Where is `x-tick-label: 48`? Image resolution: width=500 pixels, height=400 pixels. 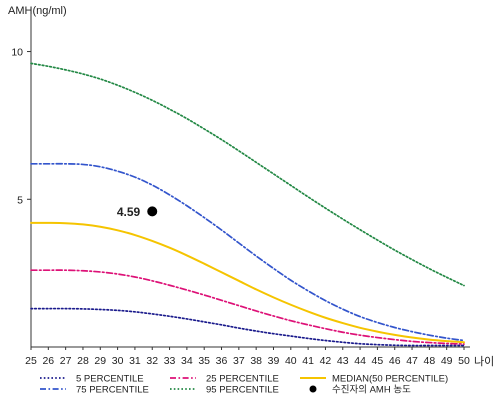 x-tick-label: 48 is located at coordinates (430, 361).